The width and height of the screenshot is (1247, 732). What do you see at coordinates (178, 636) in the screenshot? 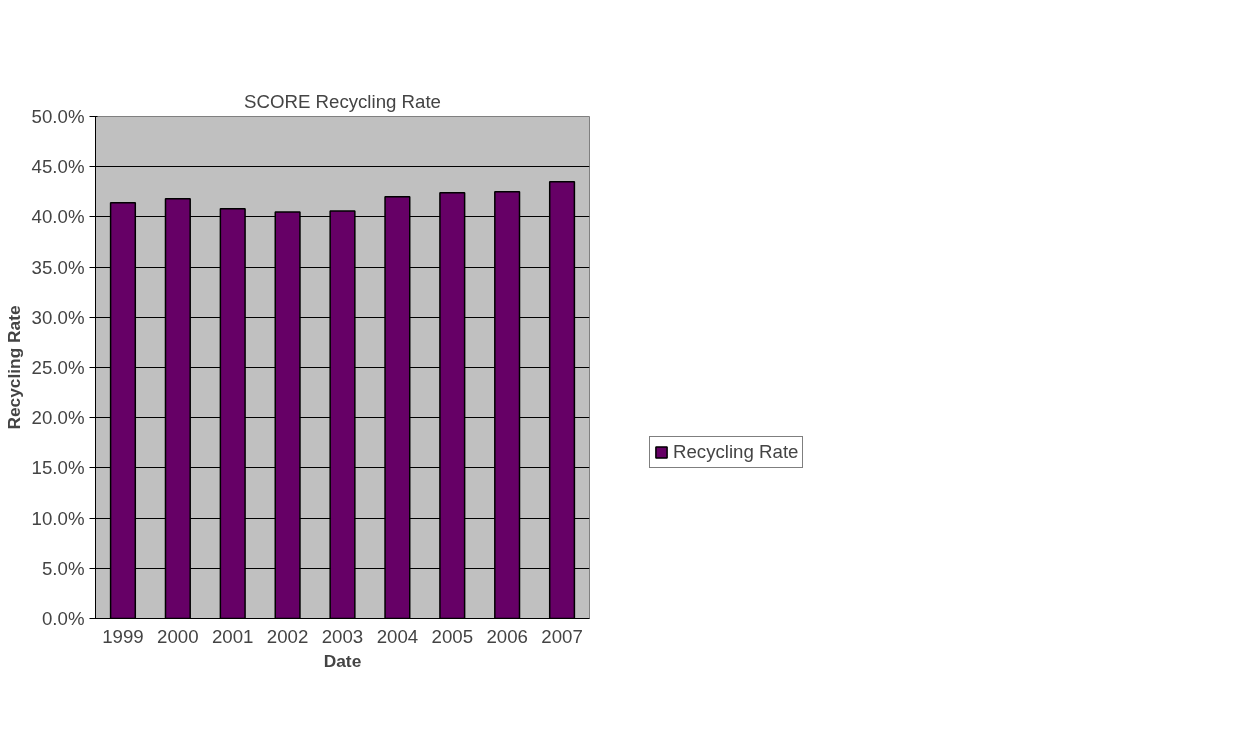
I see `x-tick-label: 2000` at bounding box center [178, 636].